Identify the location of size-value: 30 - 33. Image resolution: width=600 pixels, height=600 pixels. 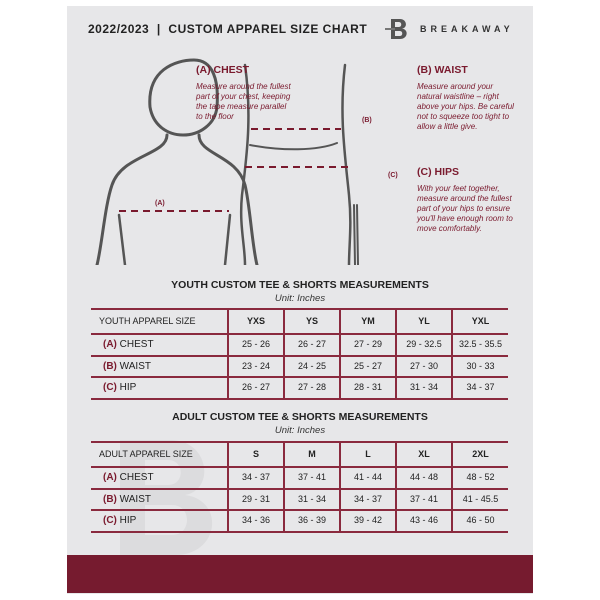
(479, 366).